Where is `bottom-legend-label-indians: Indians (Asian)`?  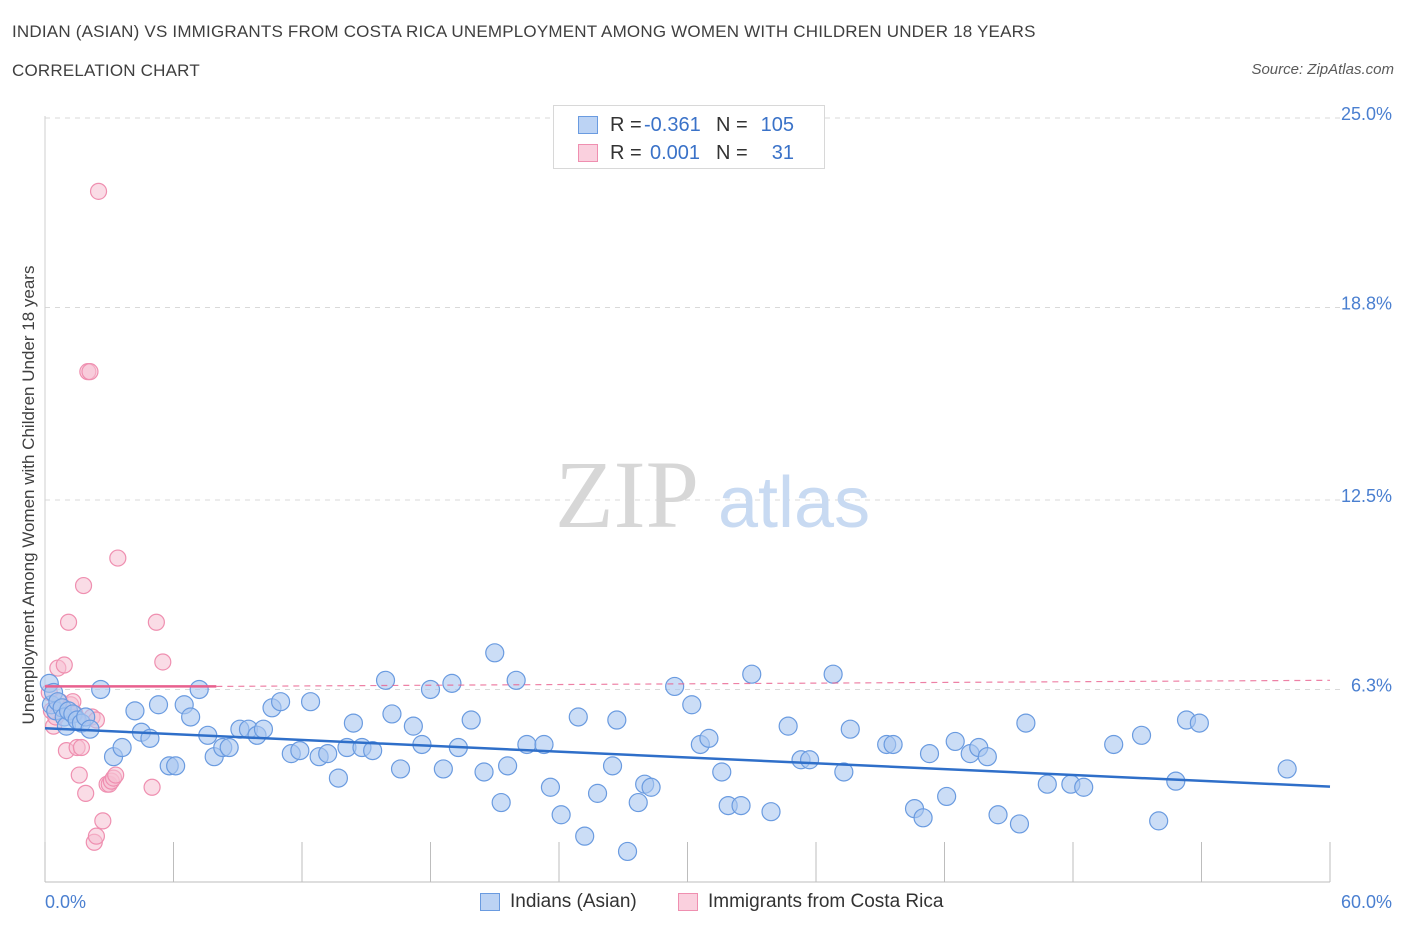 bottom-legend-label-indians: Indians (Asian) is located at coordinates (573, 901).